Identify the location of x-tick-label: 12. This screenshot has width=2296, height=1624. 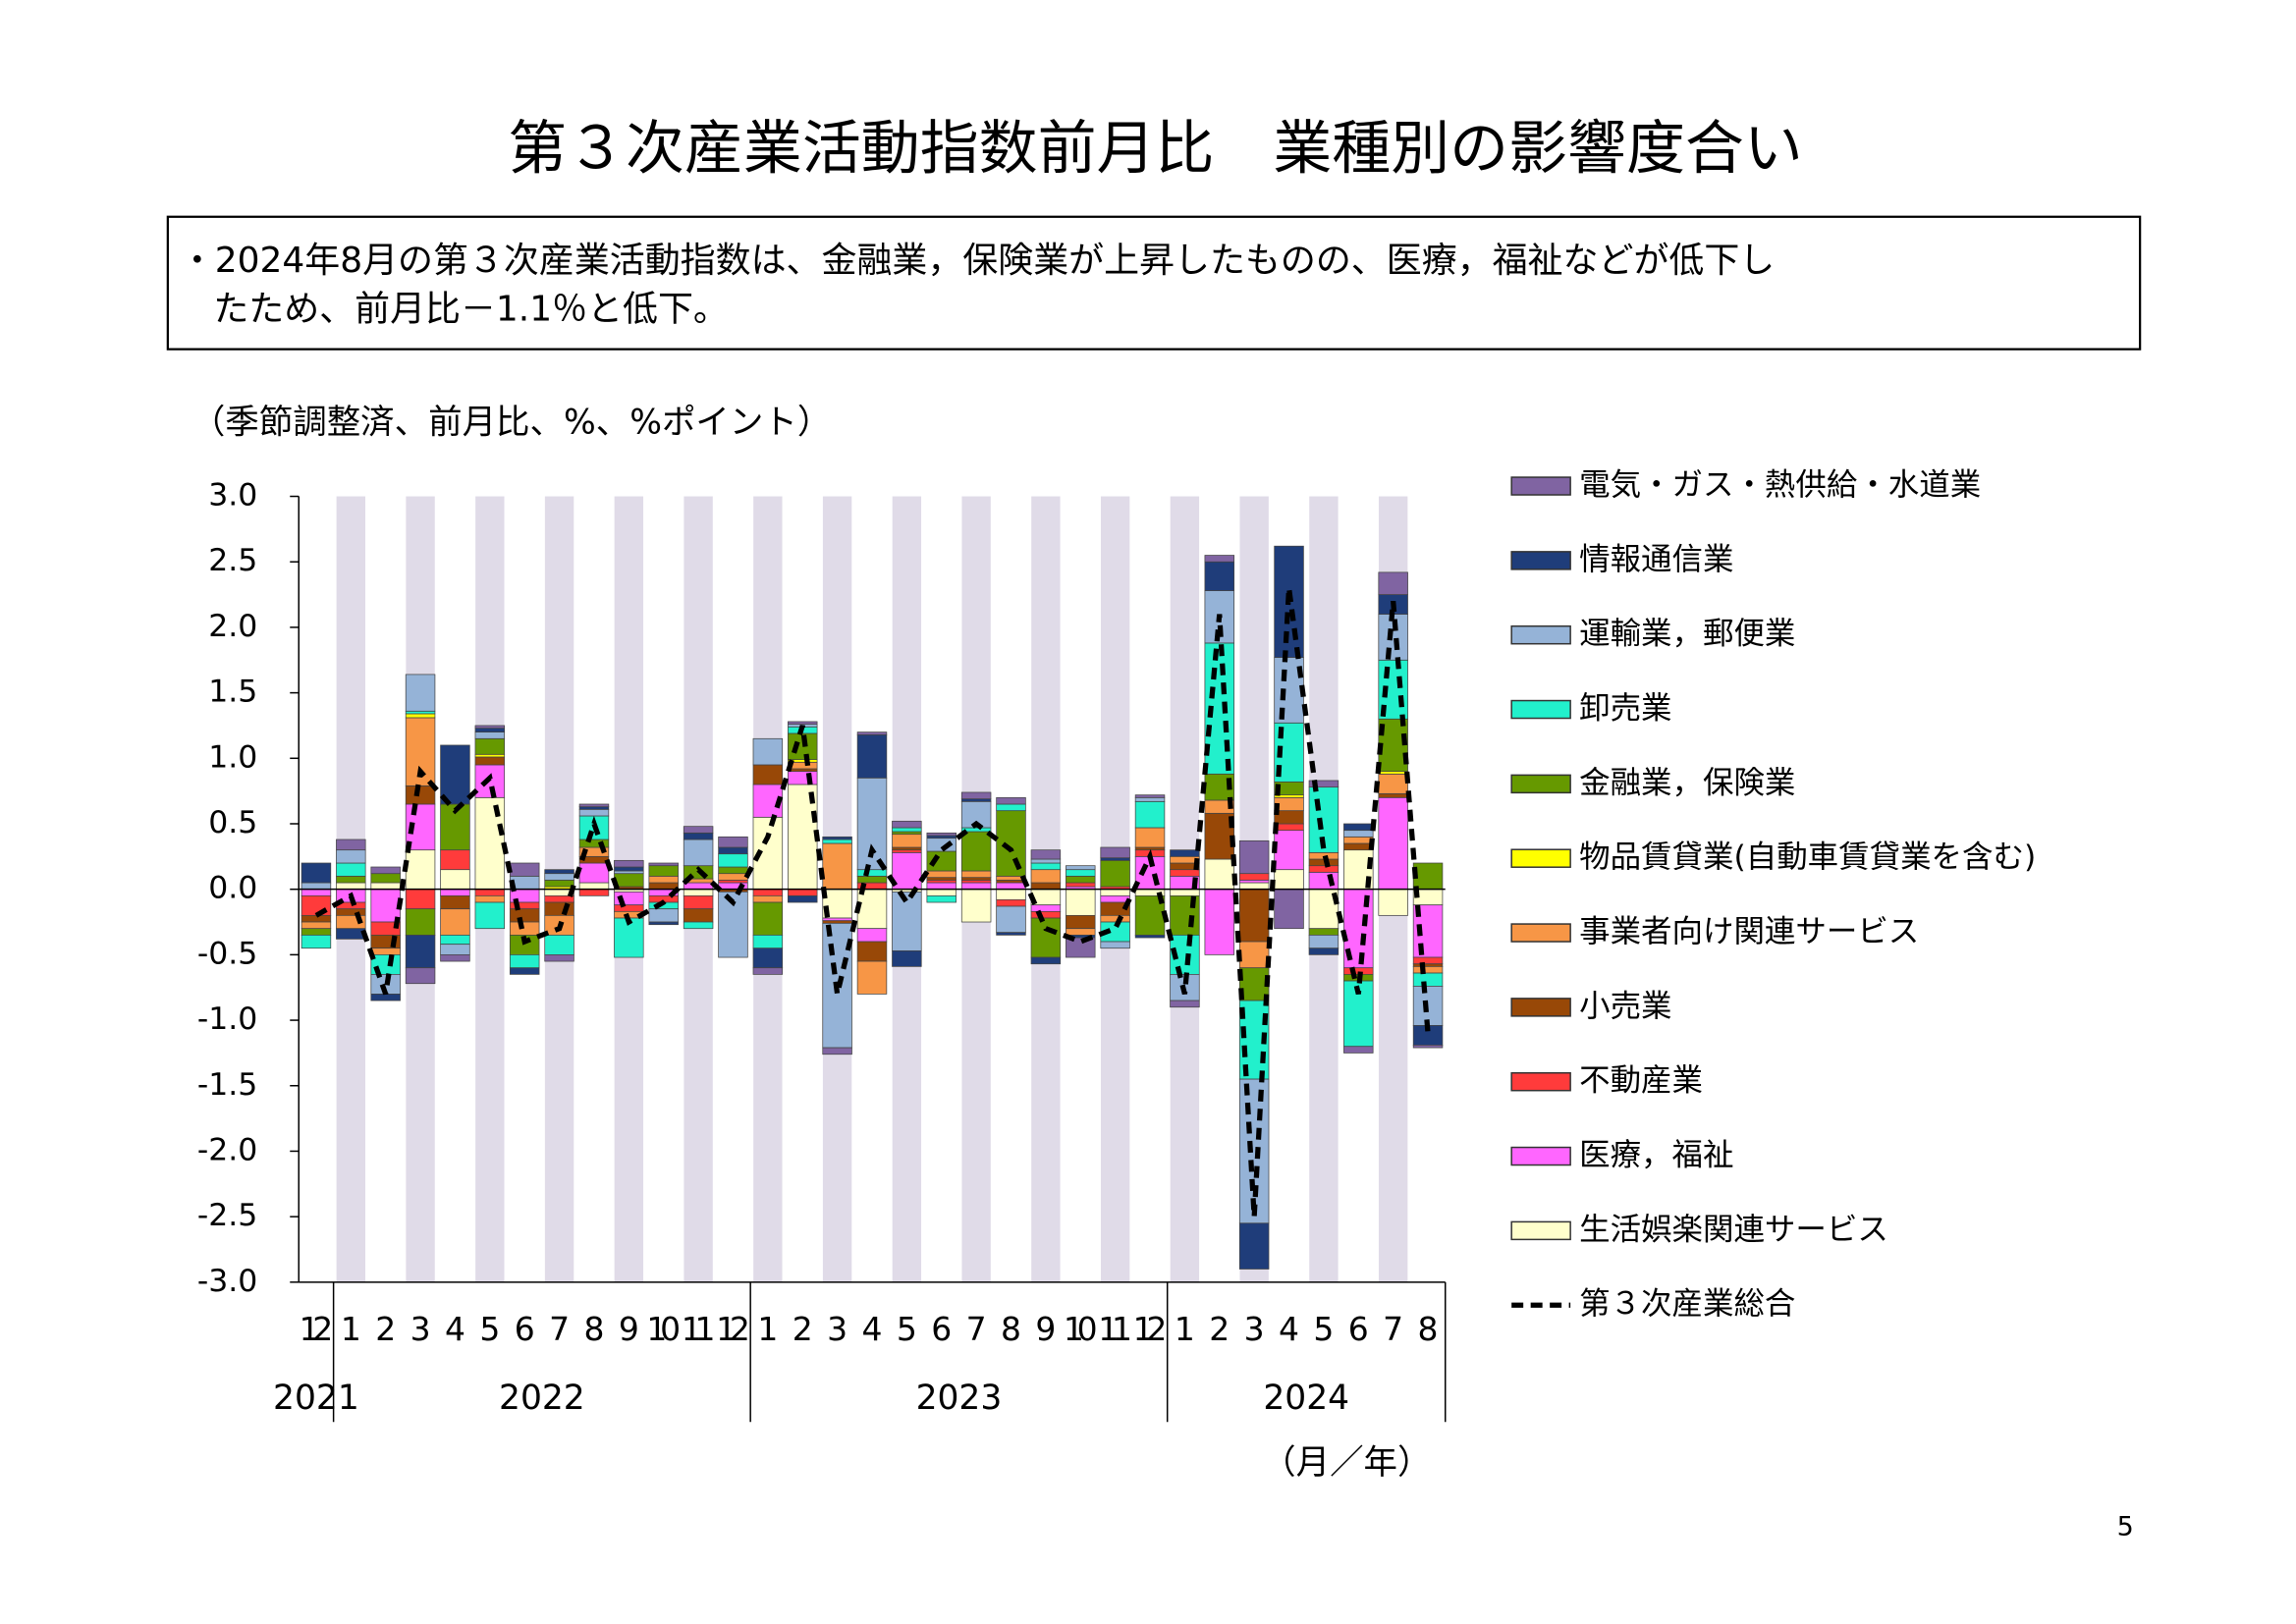
(317, 1329).